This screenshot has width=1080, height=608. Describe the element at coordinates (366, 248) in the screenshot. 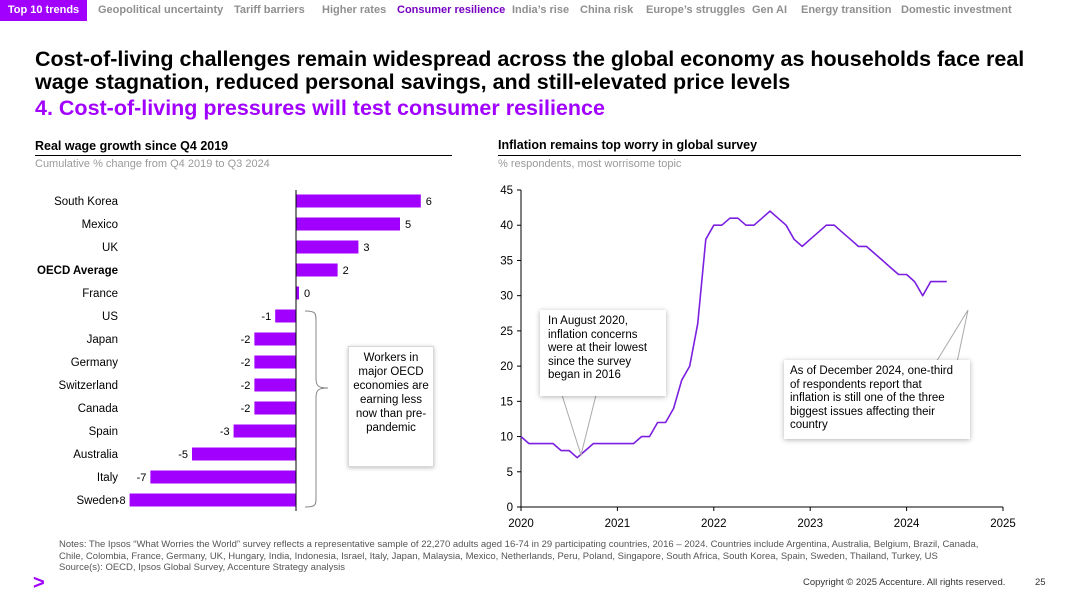

I see `value-label: 3` at that location.